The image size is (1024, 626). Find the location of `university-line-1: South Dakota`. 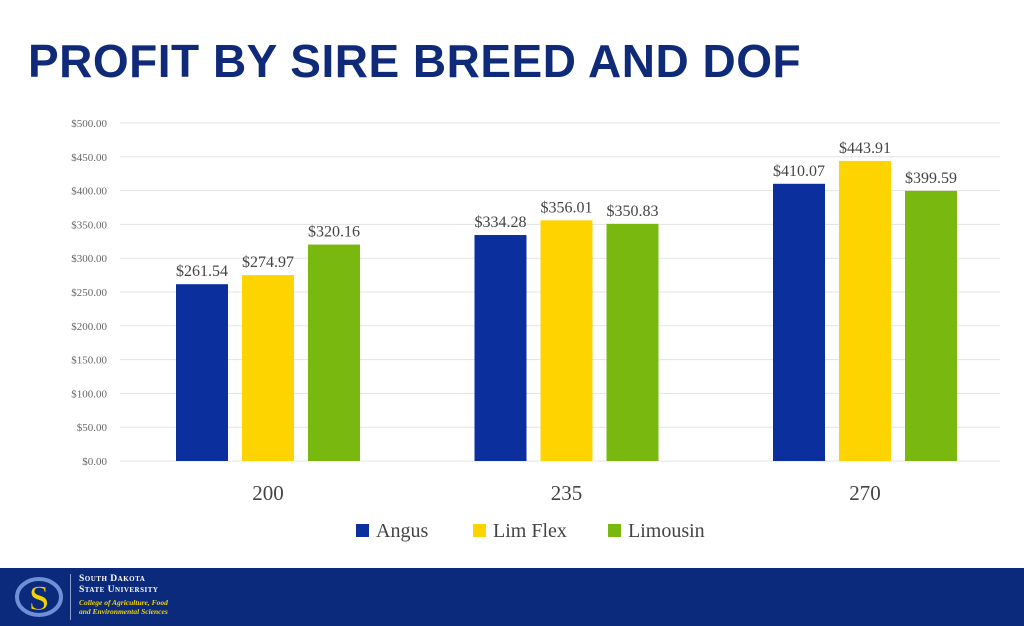

university-line-1: South Dakota is located at coordinates (112, 579).